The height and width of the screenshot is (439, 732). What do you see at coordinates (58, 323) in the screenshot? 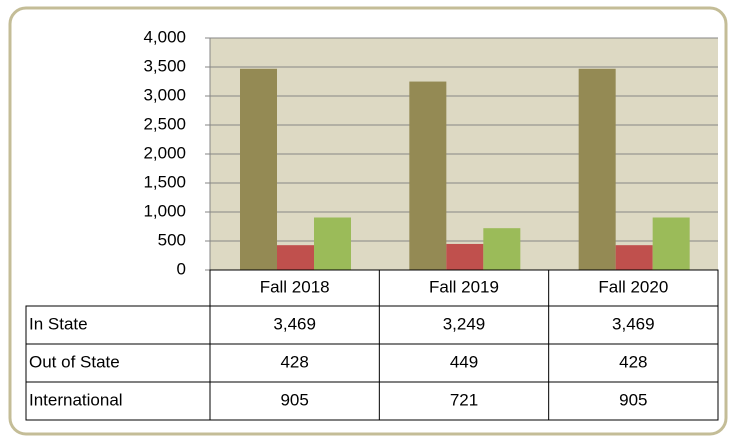
I see `legend-label: In State` at bounding box center [58, 323].